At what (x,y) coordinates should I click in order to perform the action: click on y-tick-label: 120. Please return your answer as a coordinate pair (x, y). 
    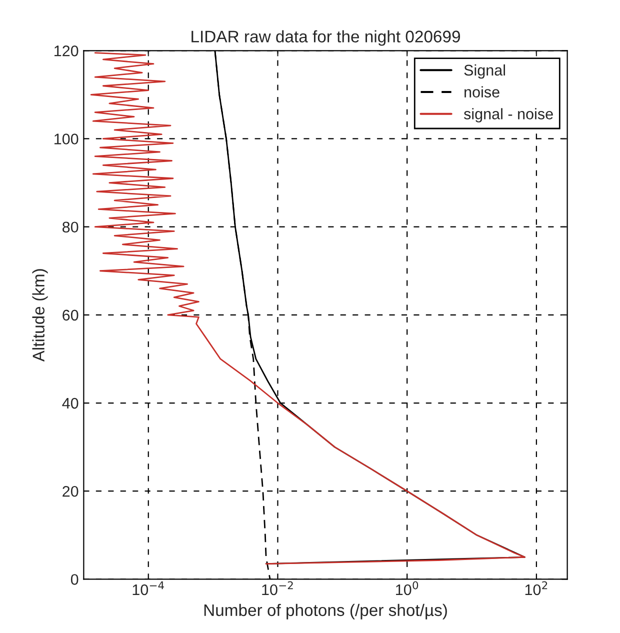
    Looking at the image, I should click on (66, 51).